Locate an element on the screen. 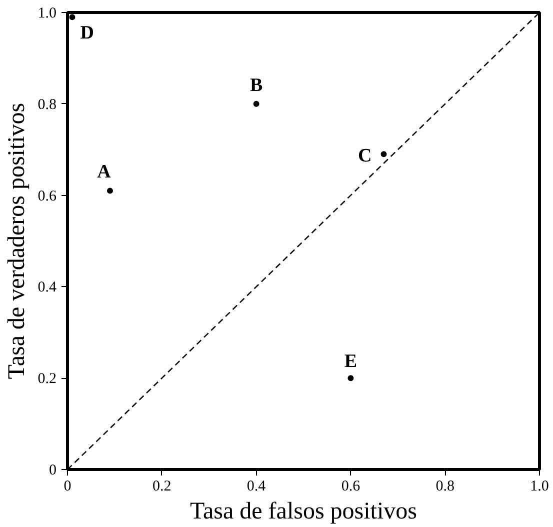 This screenshot has width=553, height=527. x-tick-label: 1.0 is located at coordinates (539, 486).